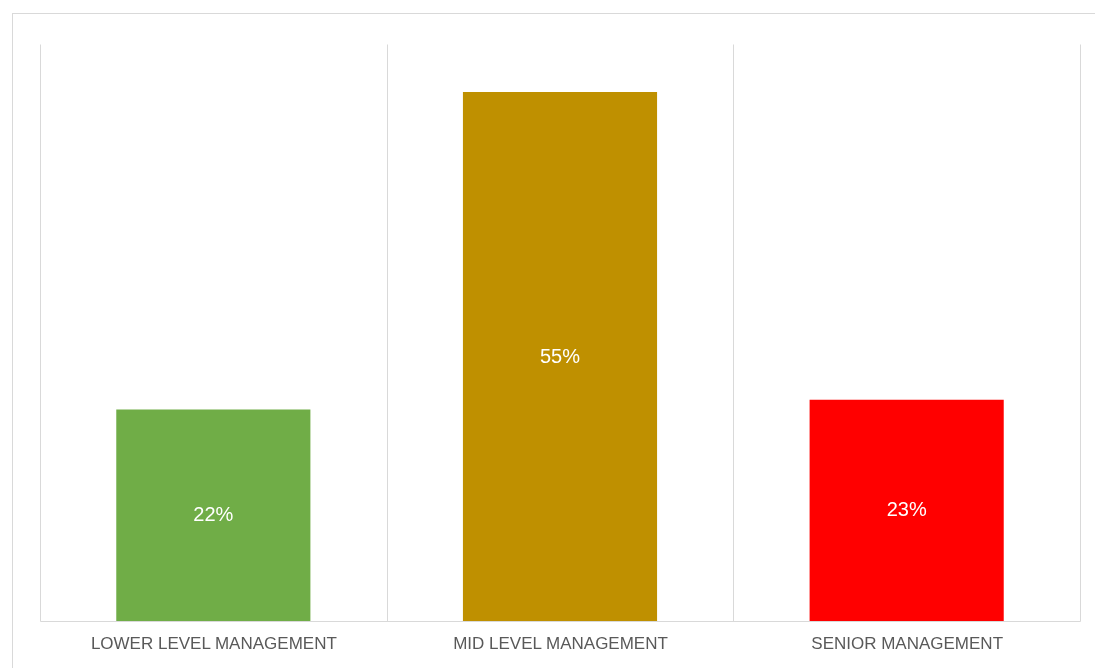 The height and width of the screenshot is (668, 1095). I want to click on data-label: 55%, so click(560, 355).